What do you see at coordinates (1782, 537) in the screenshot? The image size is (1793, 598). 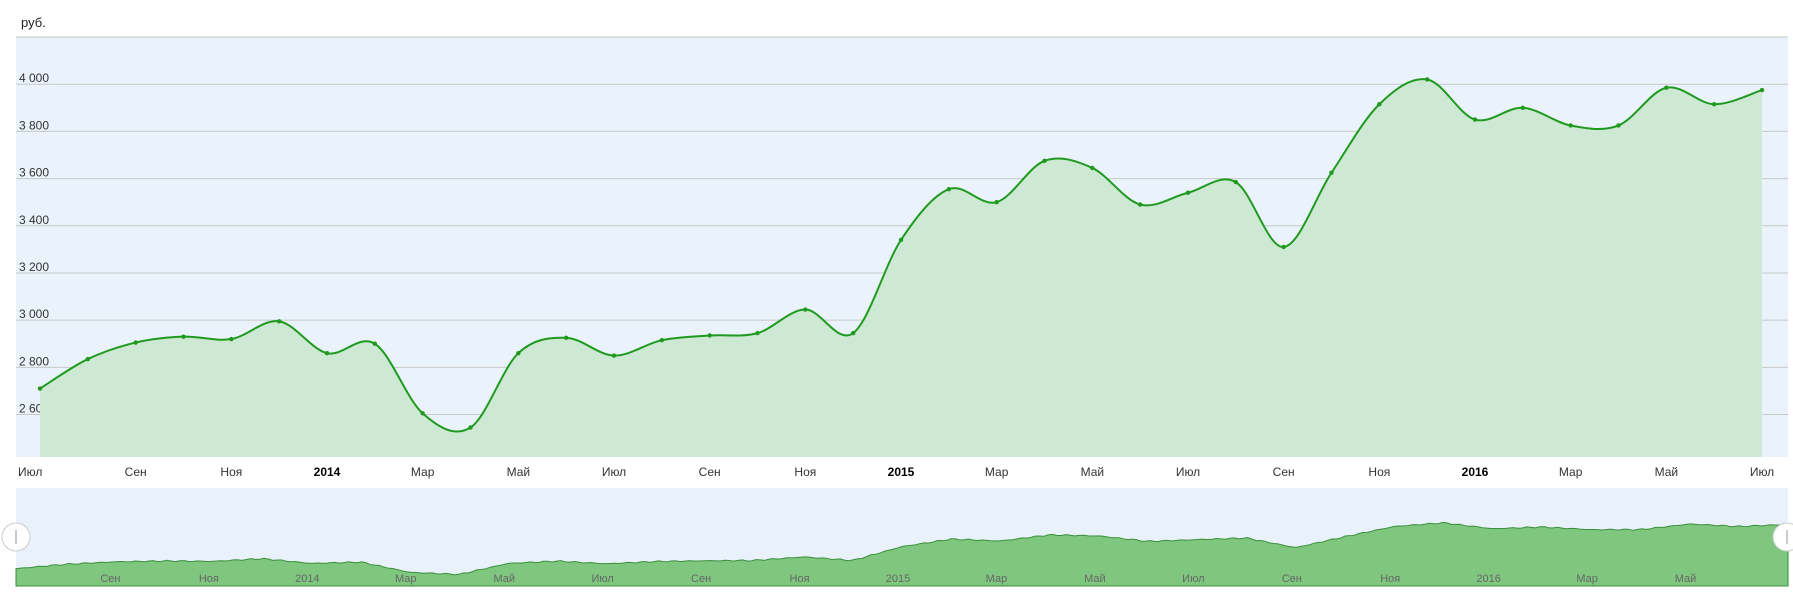 I see `navigator-right-handle` at bounding box center [1782, 537].